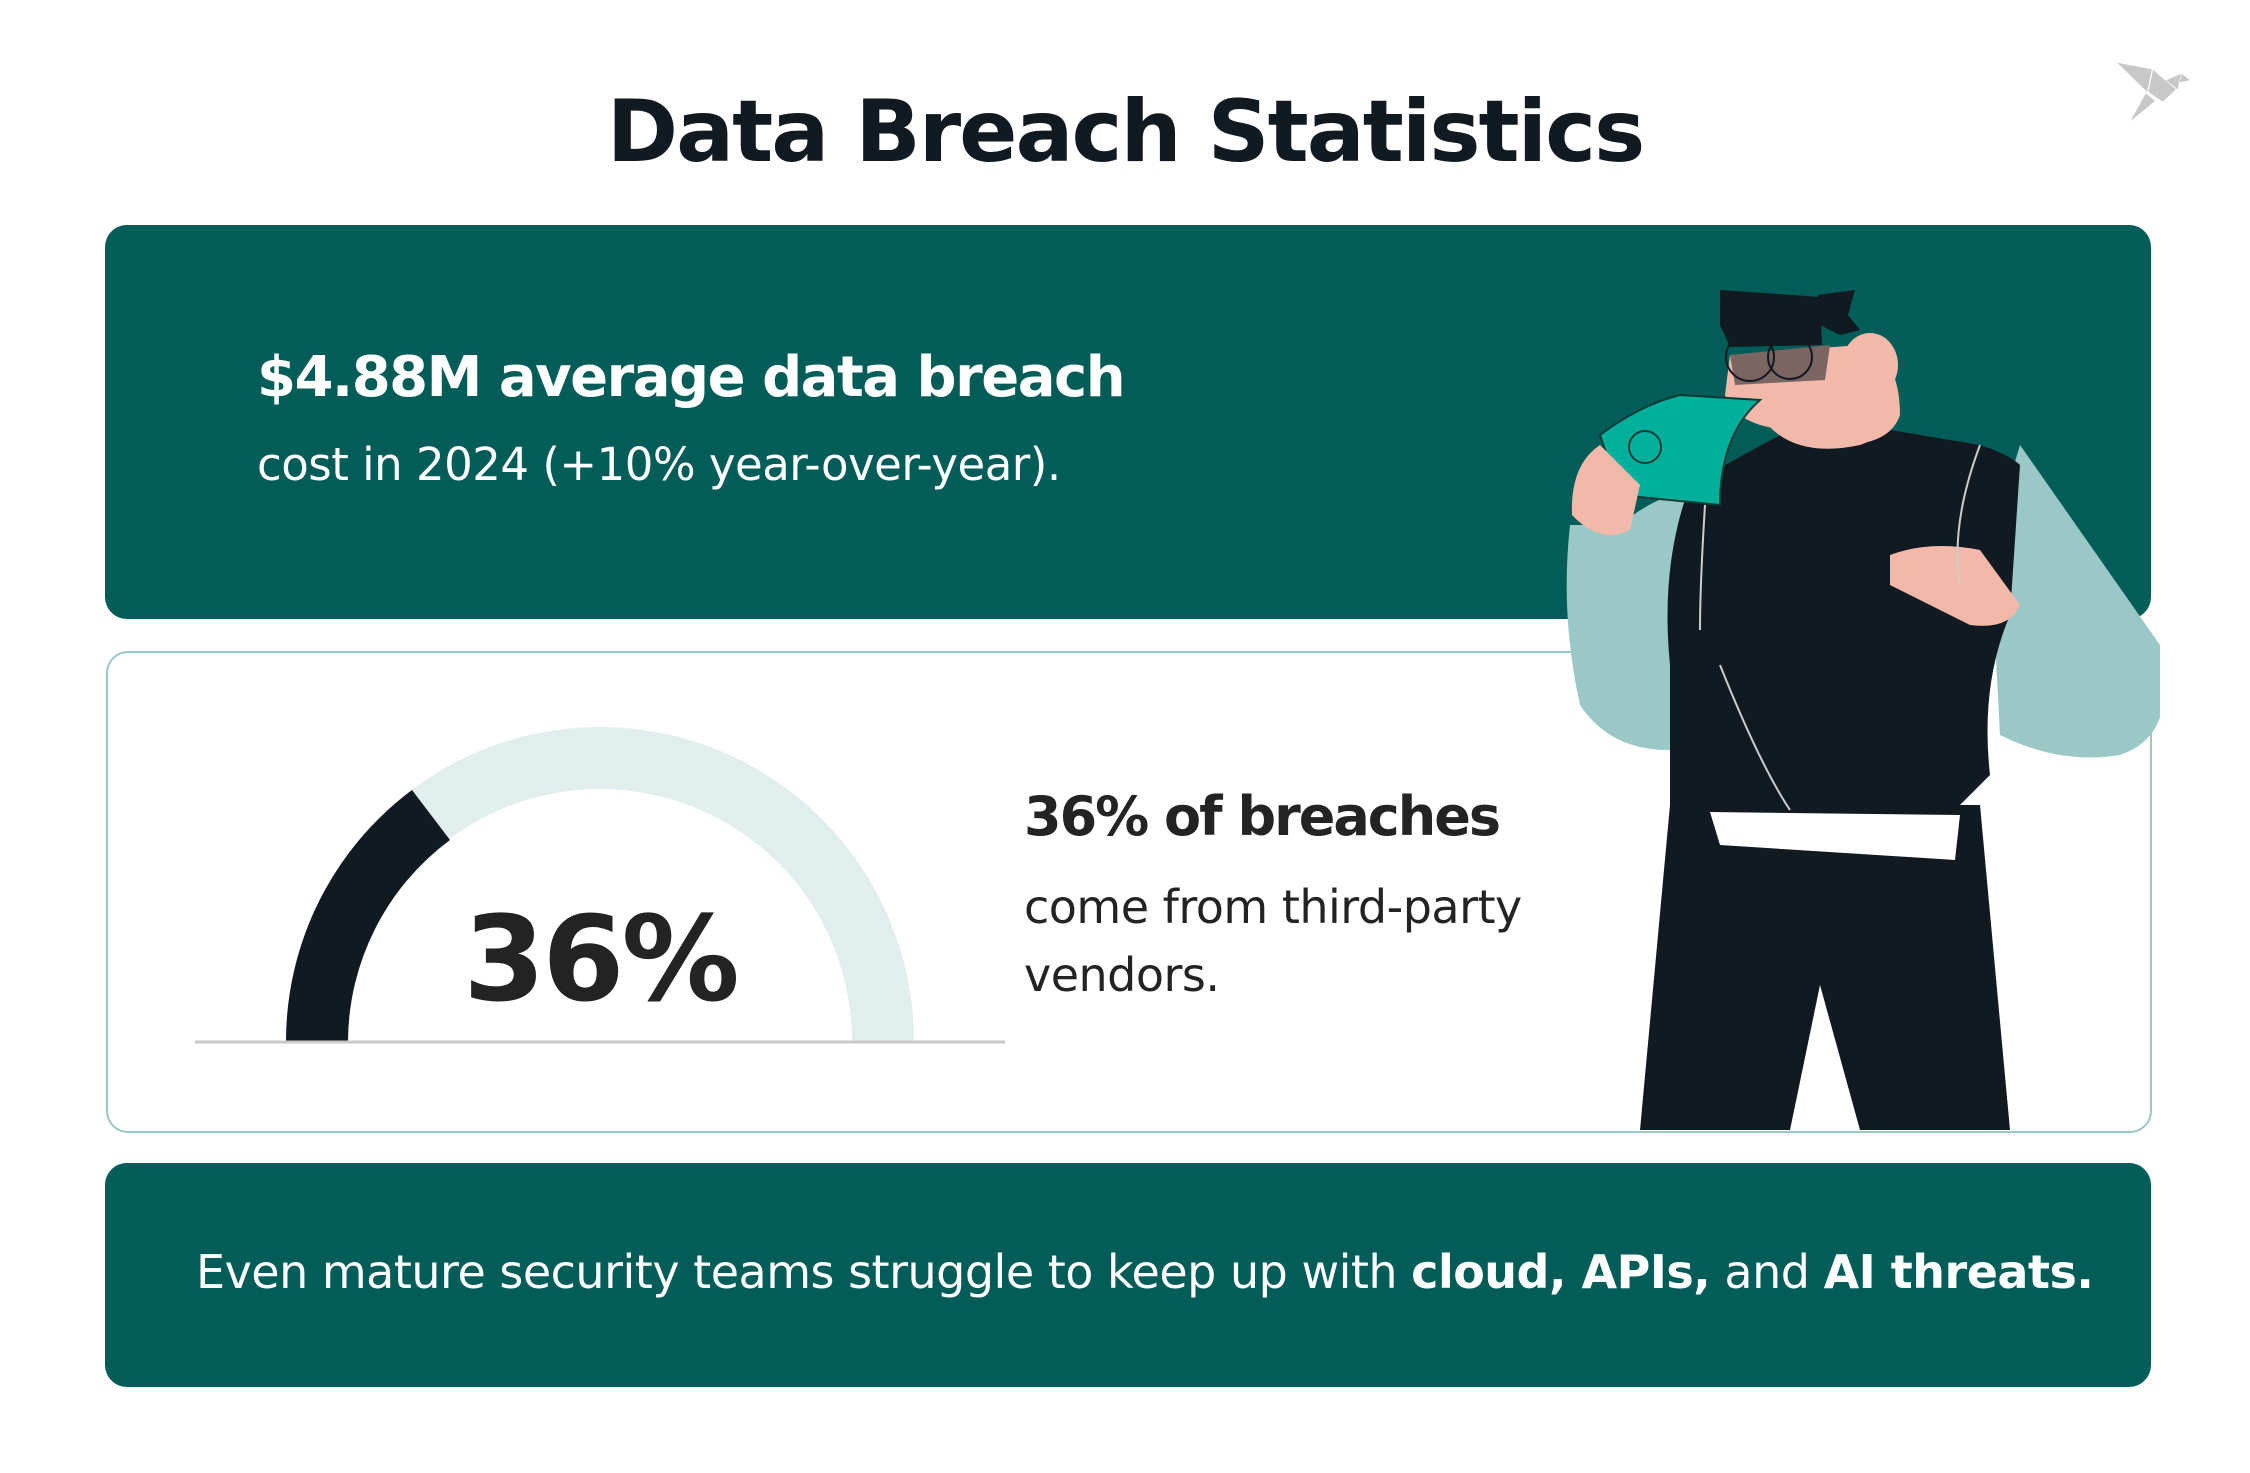 The height and width of the screenshot is (1473, 2250). I want to click on footer-bold-cloud-apis: cloud, APIs,, so click(1561, 1272).